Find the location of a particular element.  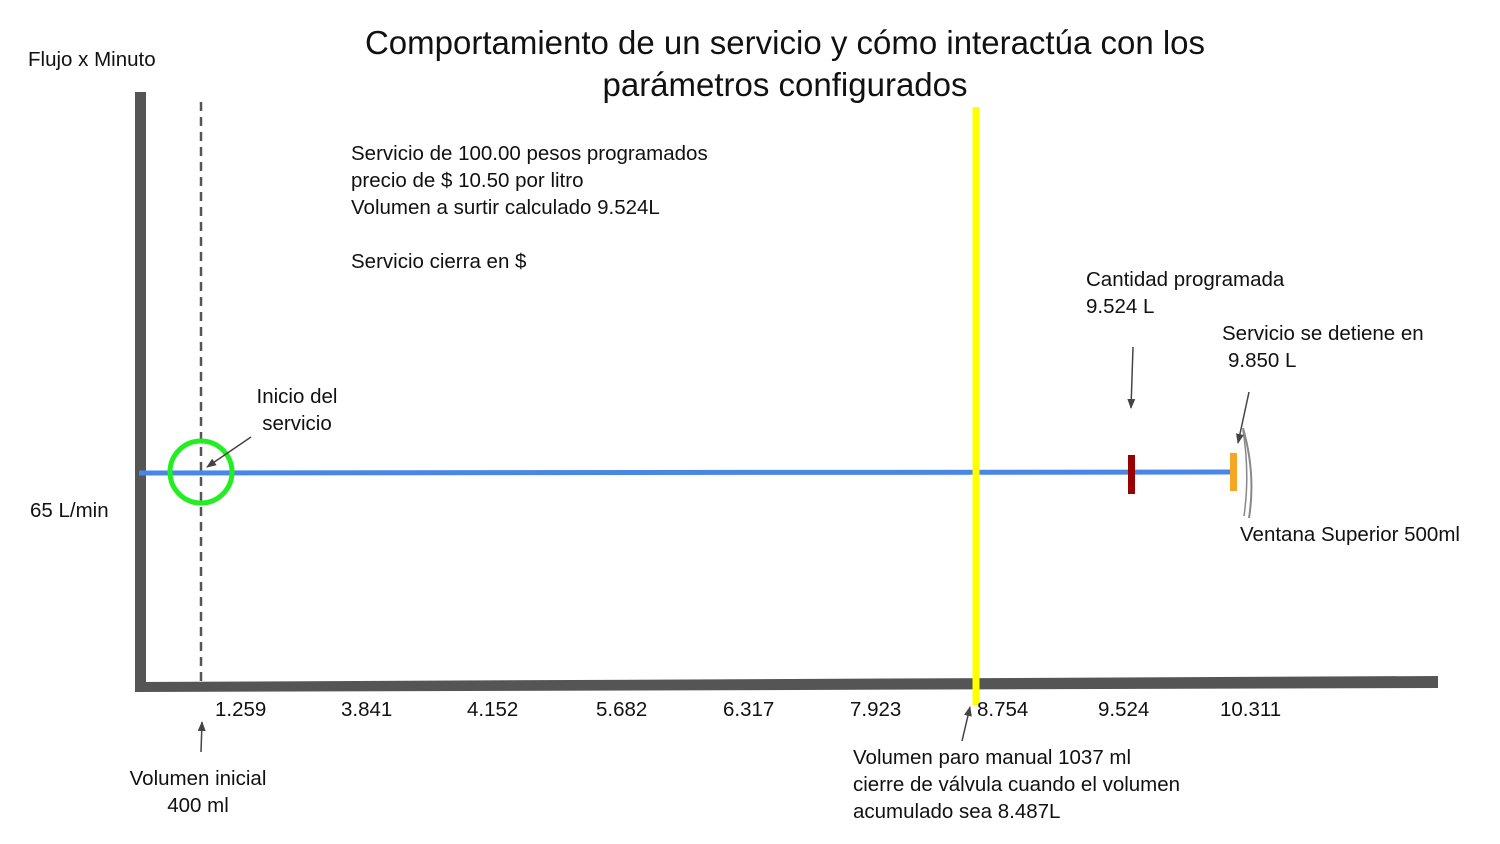

tick-label: 1.259 is located at coordinates (241, 709).